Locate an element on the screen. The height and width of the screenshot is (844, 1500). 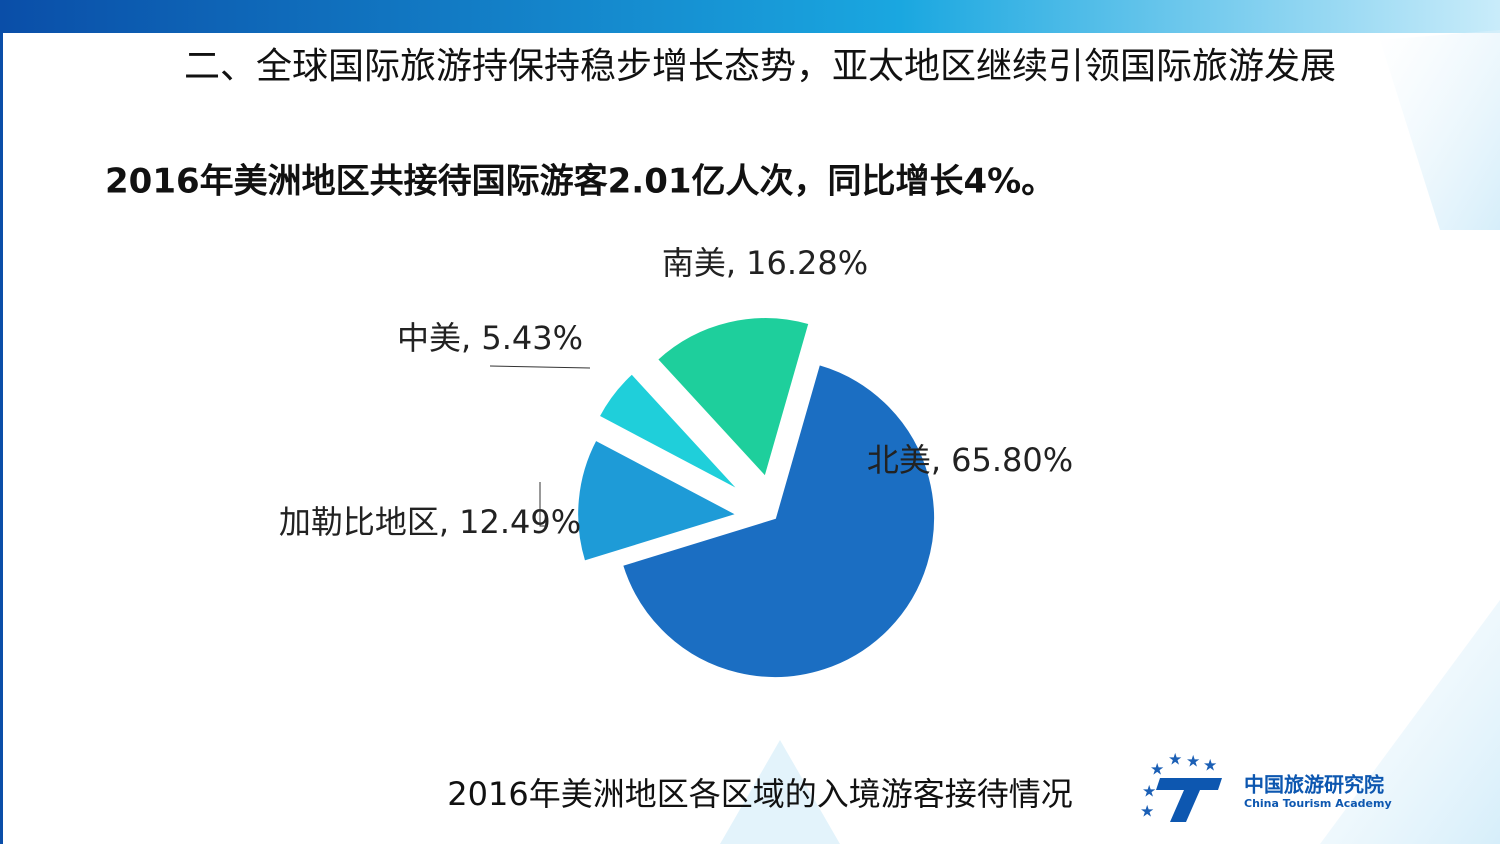
subtitle: 2016年美洲地区共接待国际游客2.01亿人次，同比增长4%。 is located at coordinates (580, 182).